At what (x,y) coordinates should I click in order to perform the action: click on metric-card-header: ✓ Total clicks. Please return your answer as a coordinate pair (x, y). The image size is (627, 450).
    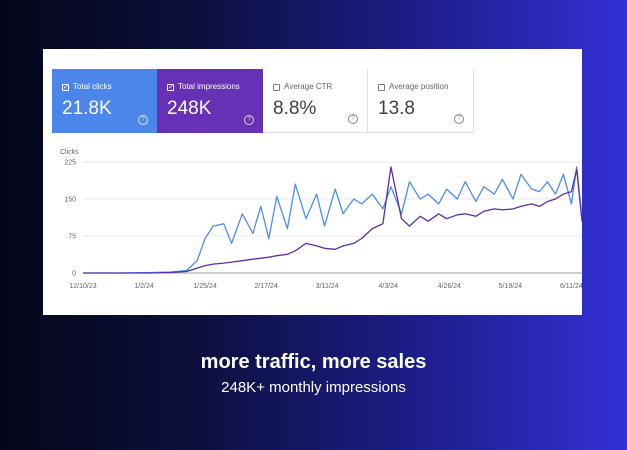
    Looking at the image, I should click on (104, 87).